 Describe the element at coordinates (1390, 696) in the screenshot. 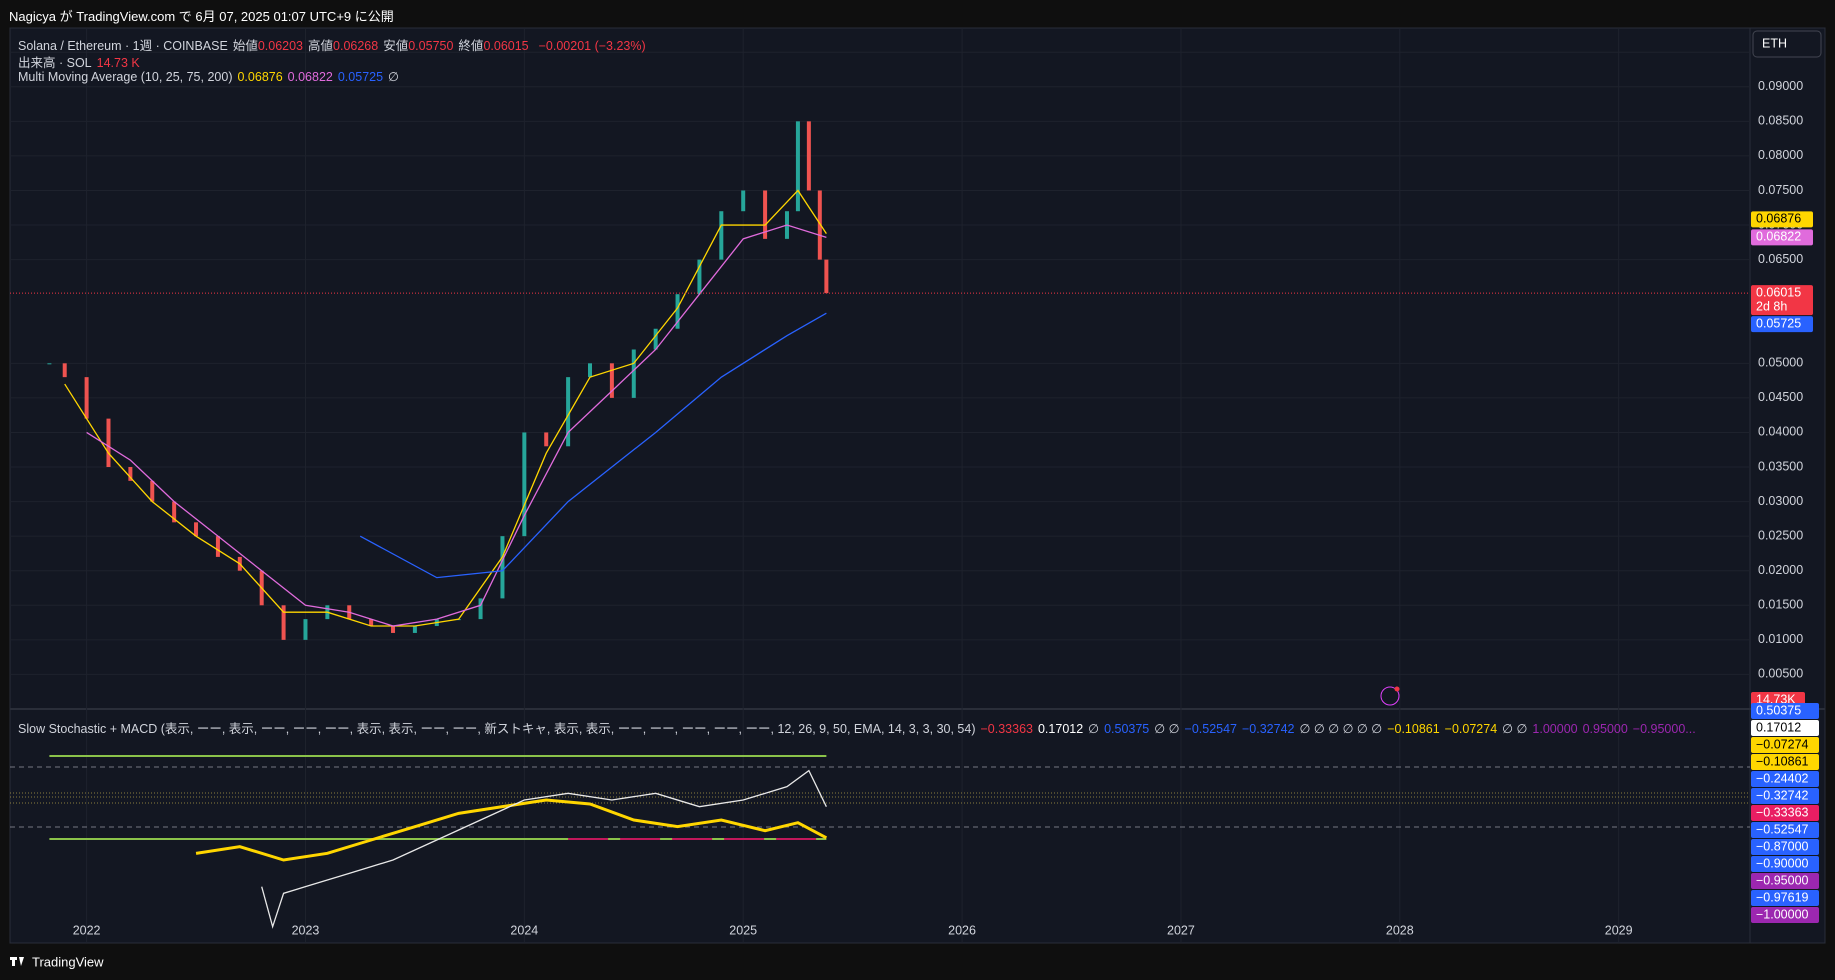

I see `alert-icon` at that location.